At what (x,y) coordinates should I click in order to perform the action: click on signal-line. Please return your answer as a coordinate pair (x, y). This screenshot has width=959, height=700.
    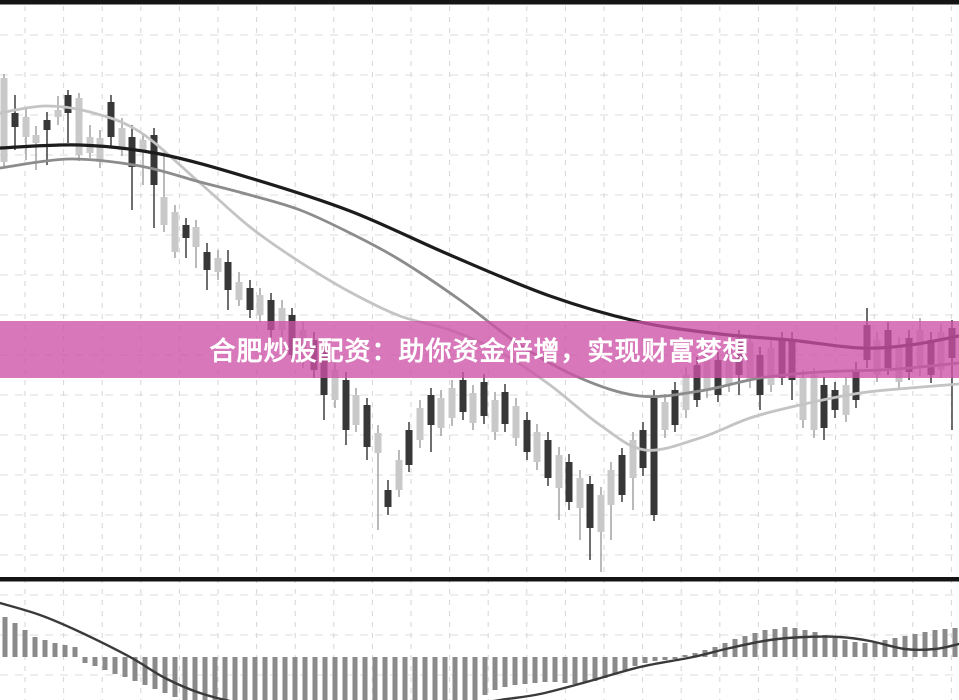
    Looking at the image, I should click on (479, 650).